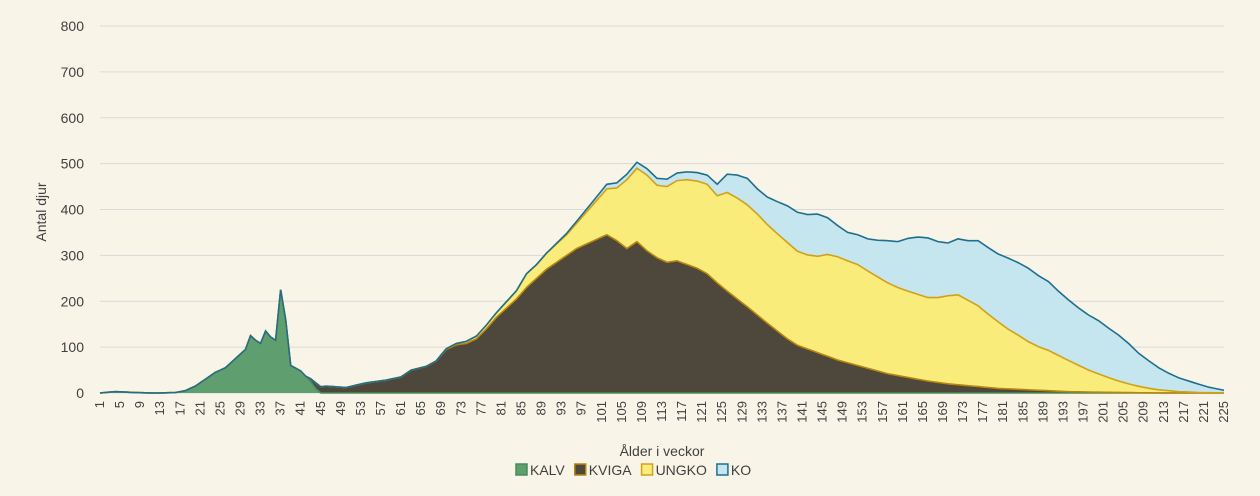  I want to click on x-tick-label: 41, so click(300, 408).